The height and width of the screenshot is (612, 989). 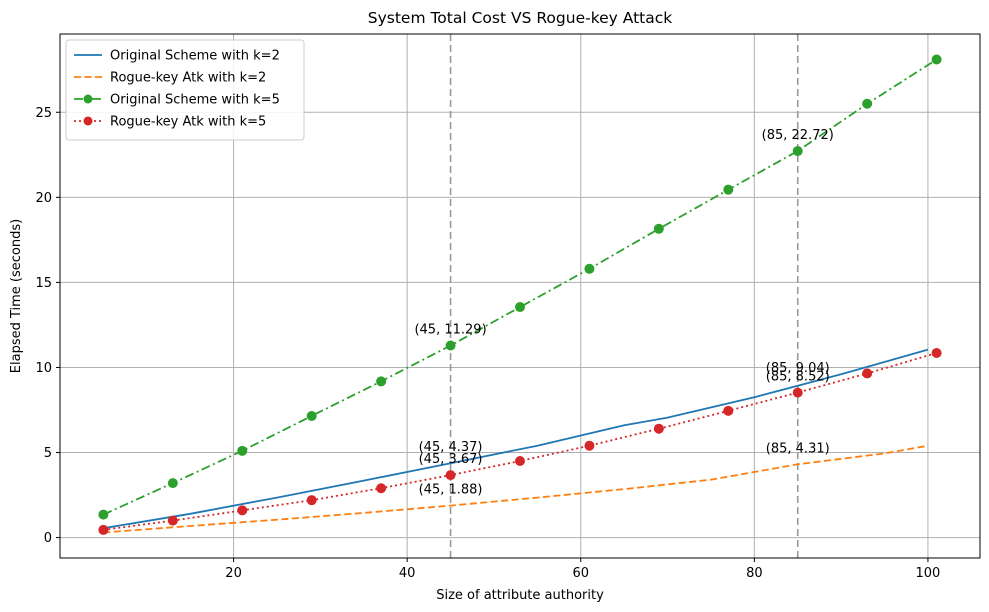 I want to click on legend-box, so click(x=185, y=90).